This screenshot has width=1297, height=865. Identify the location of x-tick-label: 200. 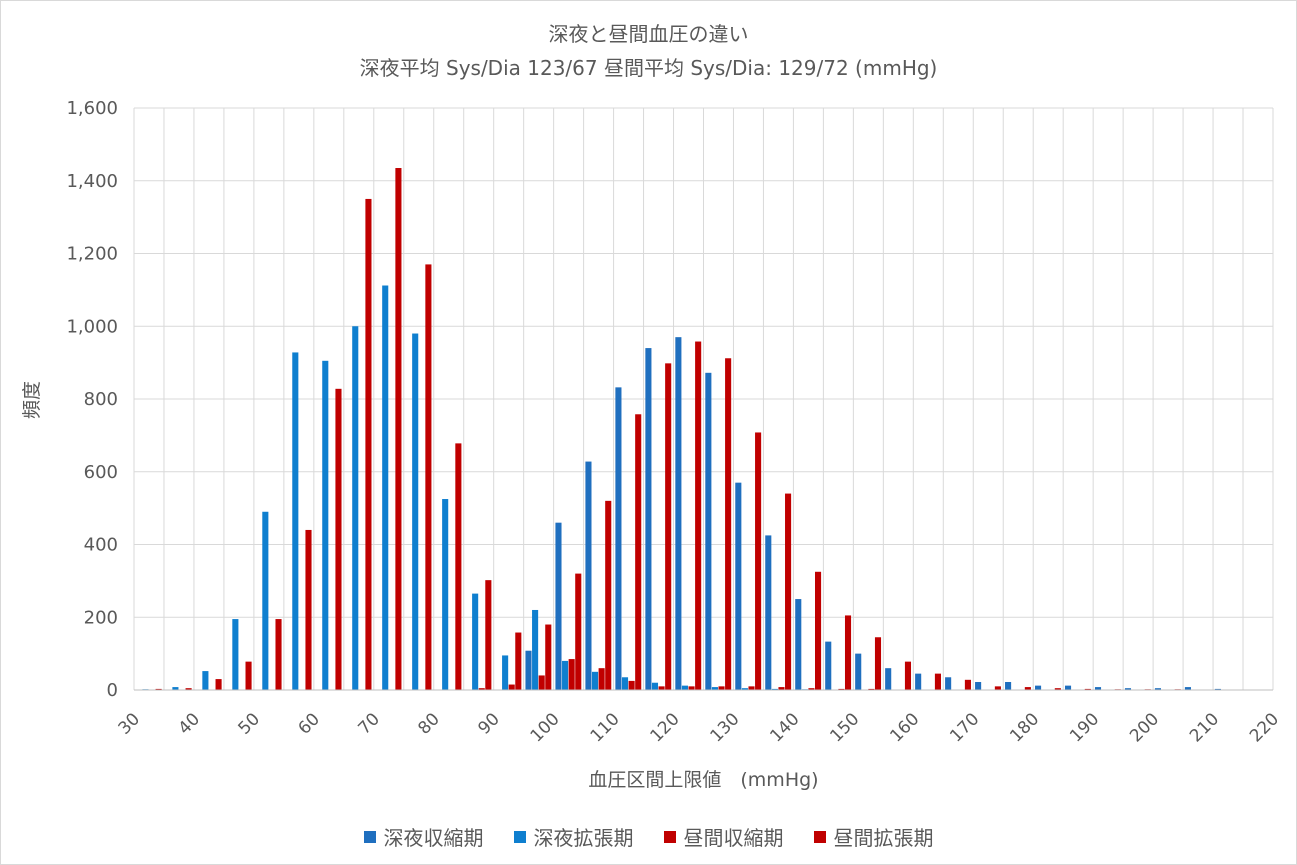
(1144, 727).